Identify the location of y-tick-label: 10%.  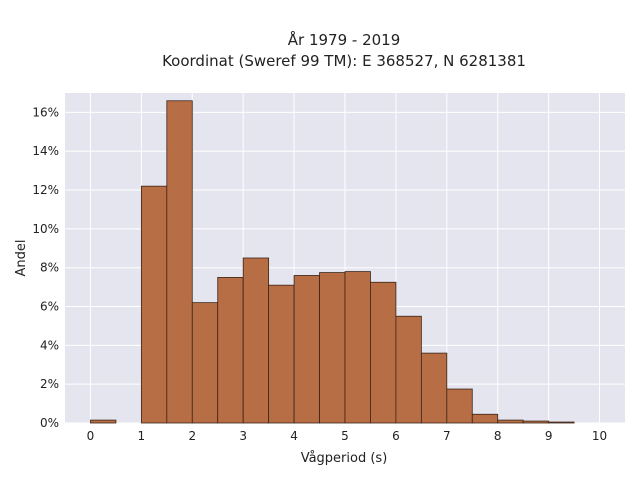
(45, 229).